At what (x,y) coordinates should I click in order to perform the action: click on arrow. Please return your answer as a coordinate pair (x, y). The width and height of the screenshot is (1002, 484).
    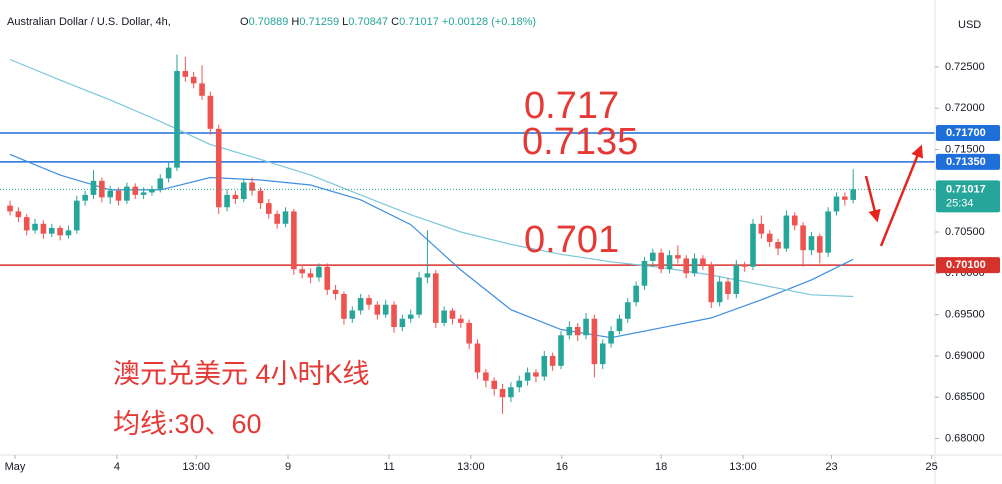
    Looking at the image, I should click on (901, 195).